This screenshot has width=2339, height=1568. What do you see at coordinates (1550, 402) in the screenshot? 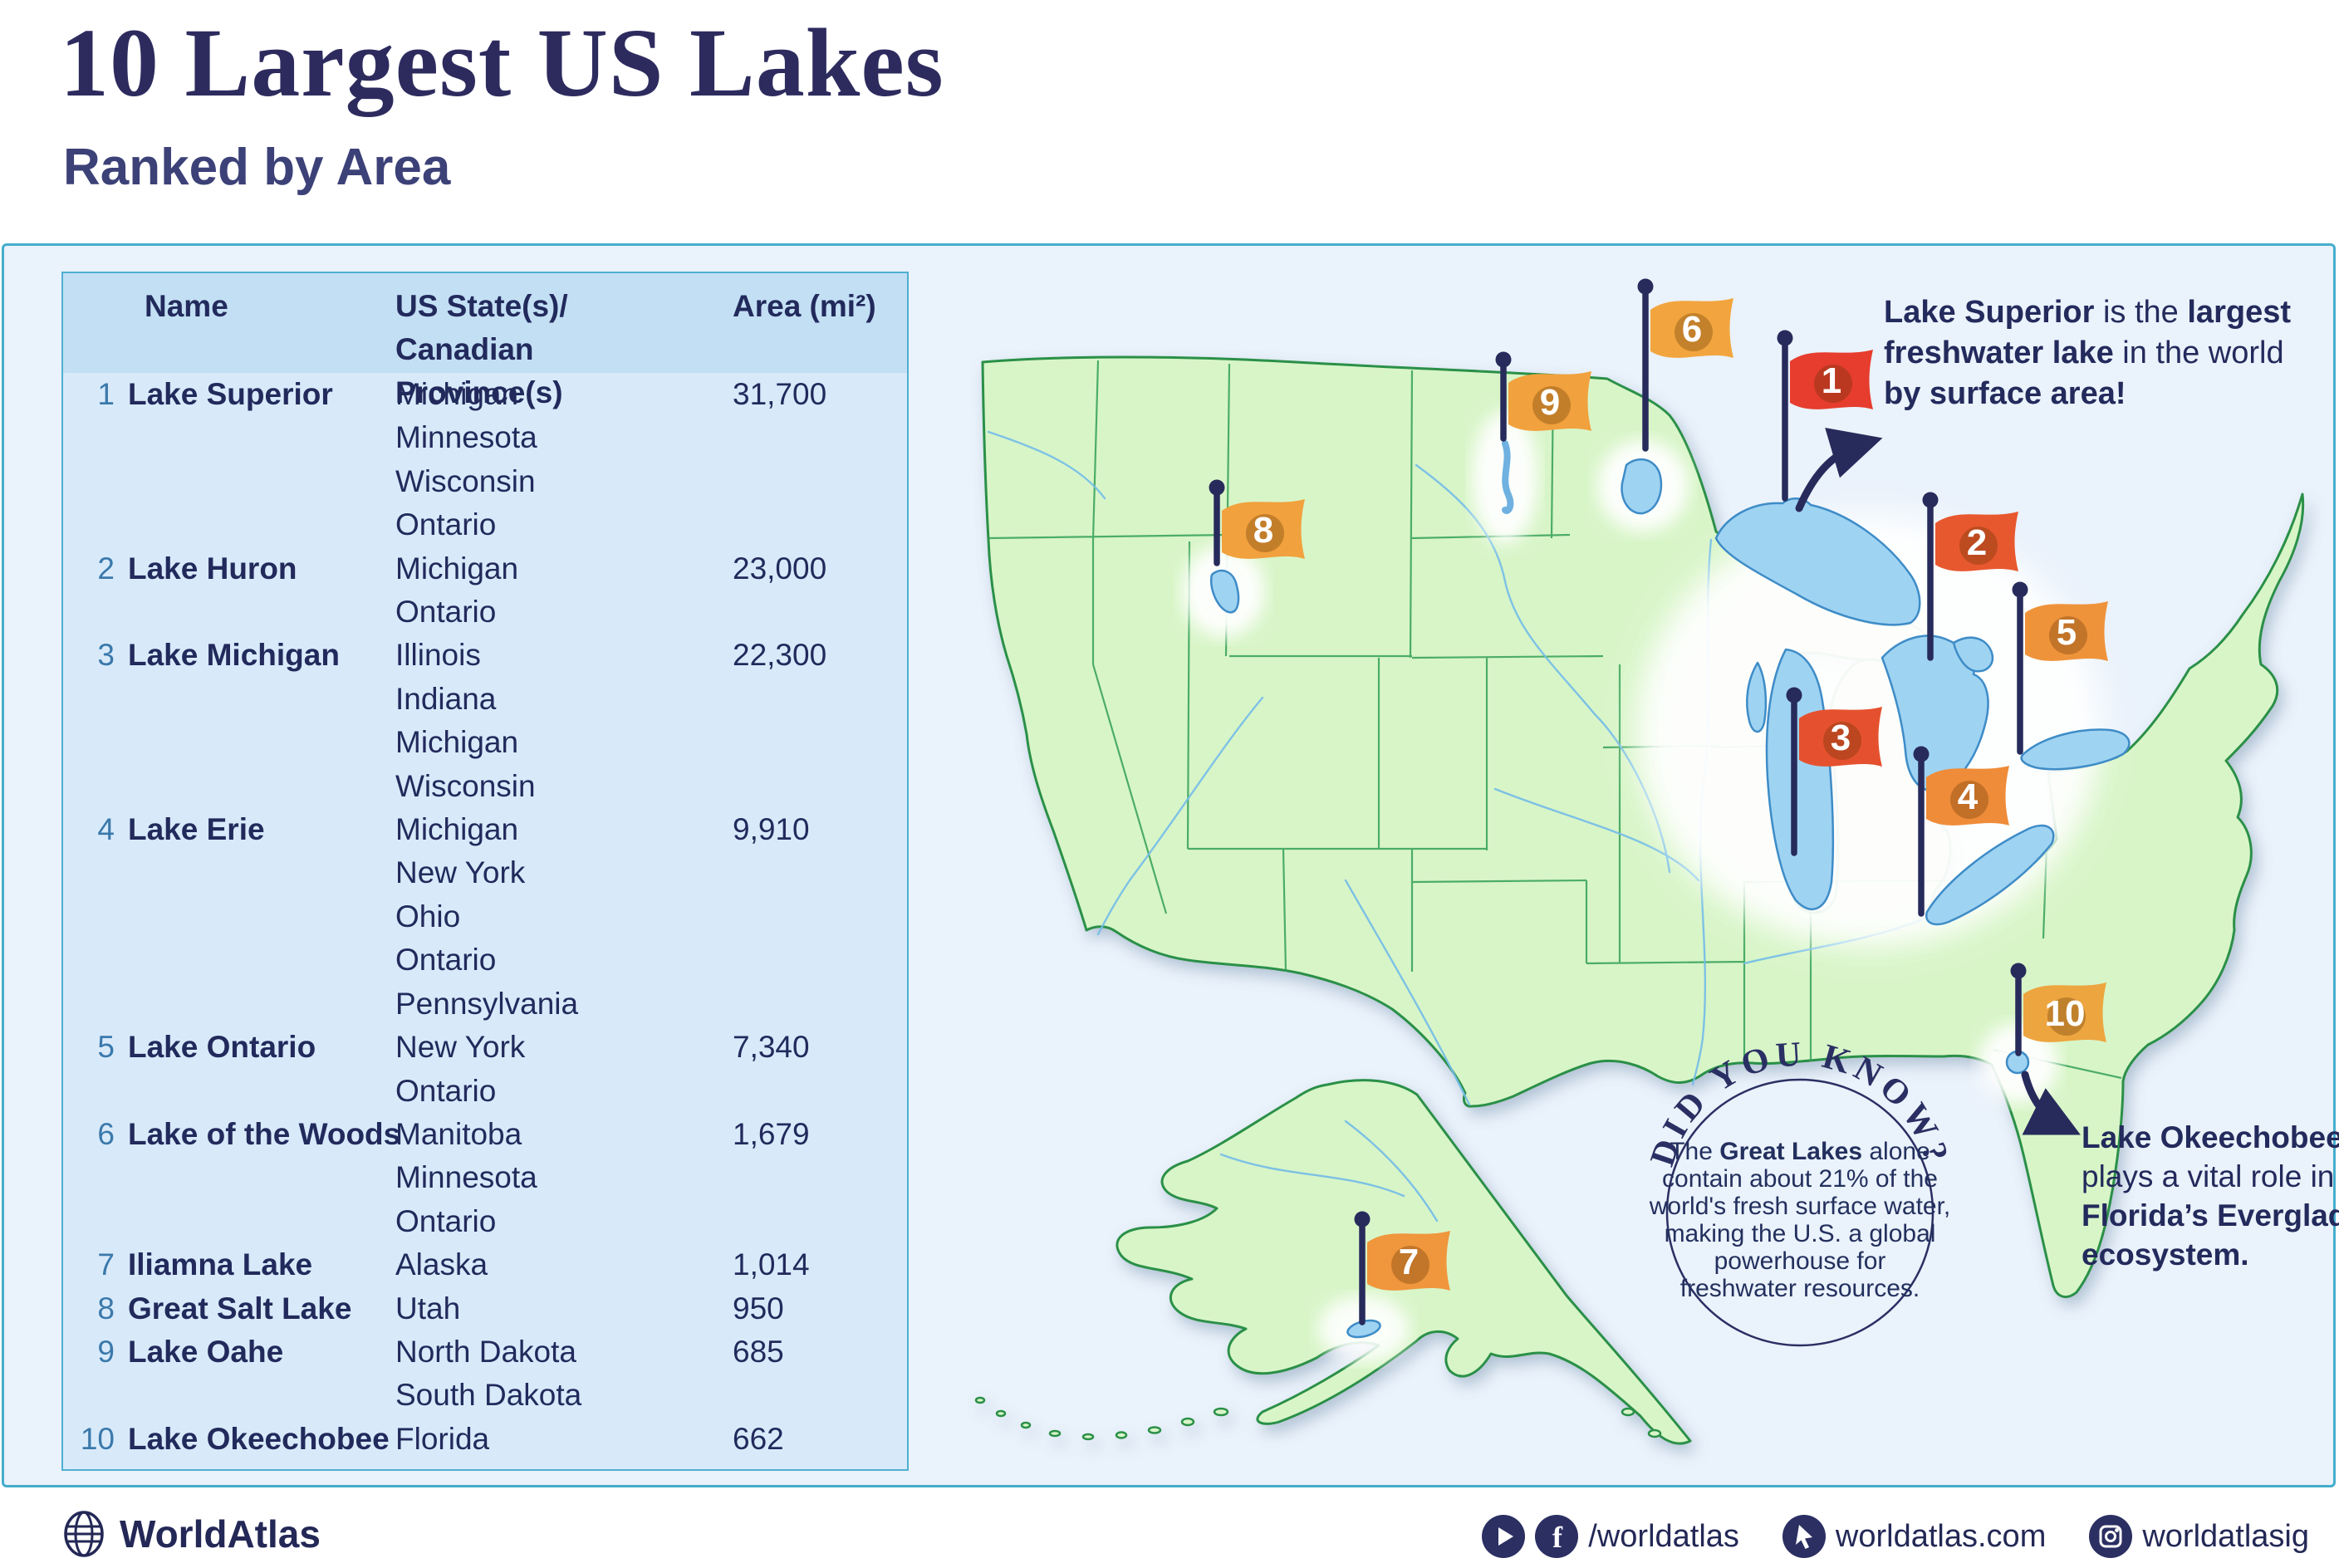
I see `svg-text: 9` at bounding box center [1550, 402].